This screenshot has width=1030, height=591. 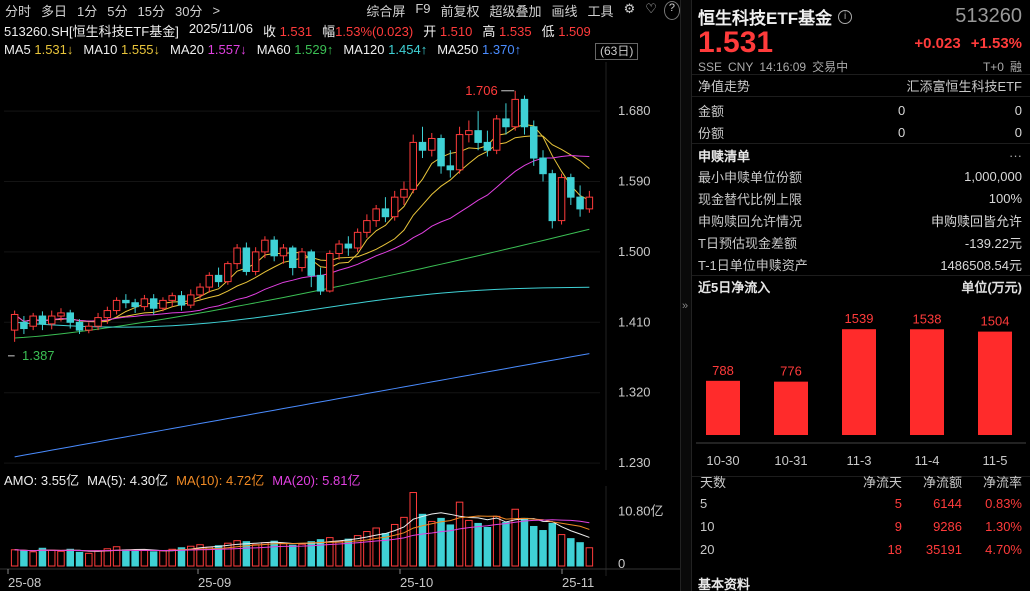 What do you see at coordinates (860, 66) in the screenshot?
I see `market-status-row: SSE CNY 14:16:09 交易中 T+0 融` at bounding box center [860, 66].